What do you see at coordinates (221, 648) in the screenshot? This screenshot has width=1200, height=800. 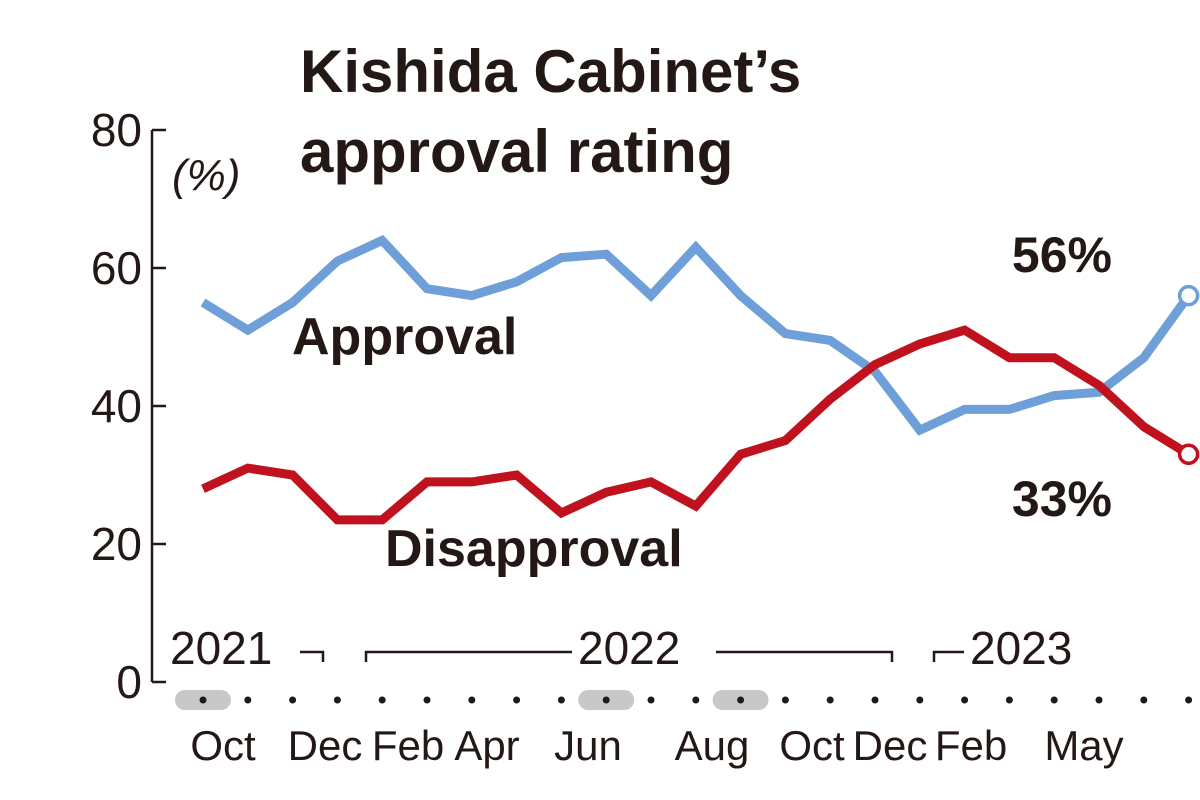 I see `year-label-2021: 2021` at bounding box center [221, 648].